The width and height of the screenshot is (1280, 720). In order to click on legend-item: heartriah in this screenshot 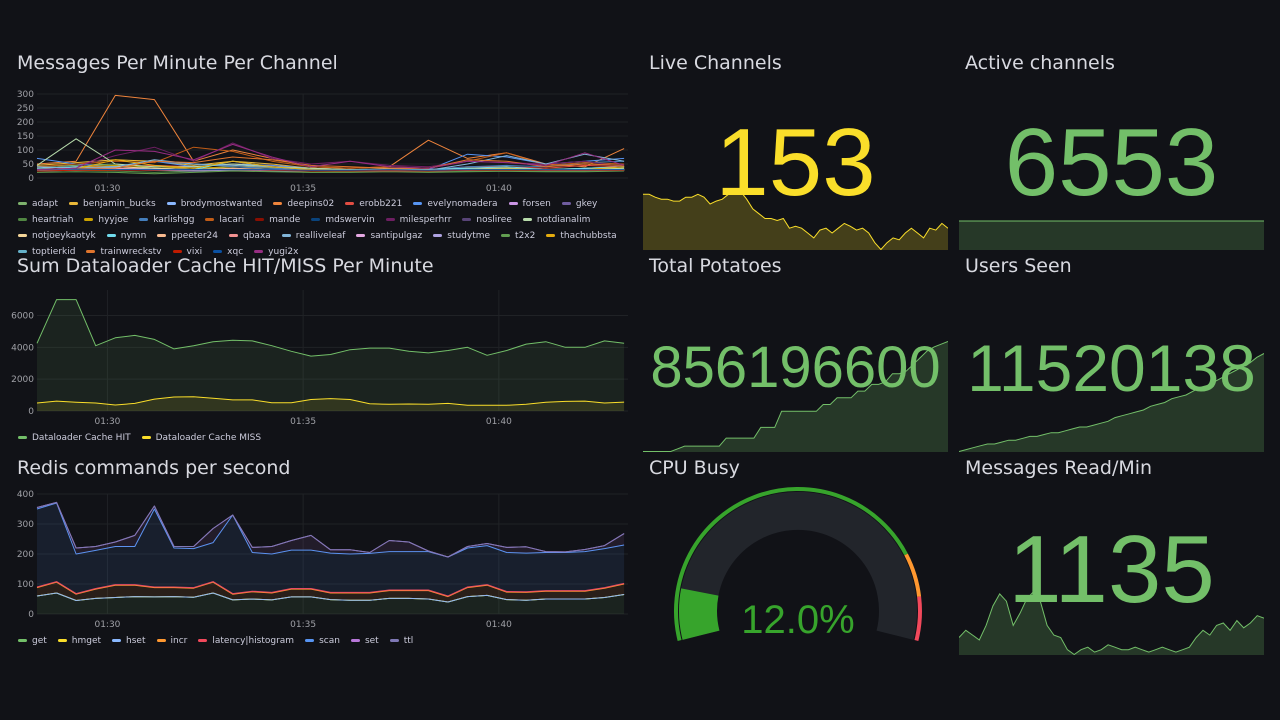, I will do `click(45, 219)`.